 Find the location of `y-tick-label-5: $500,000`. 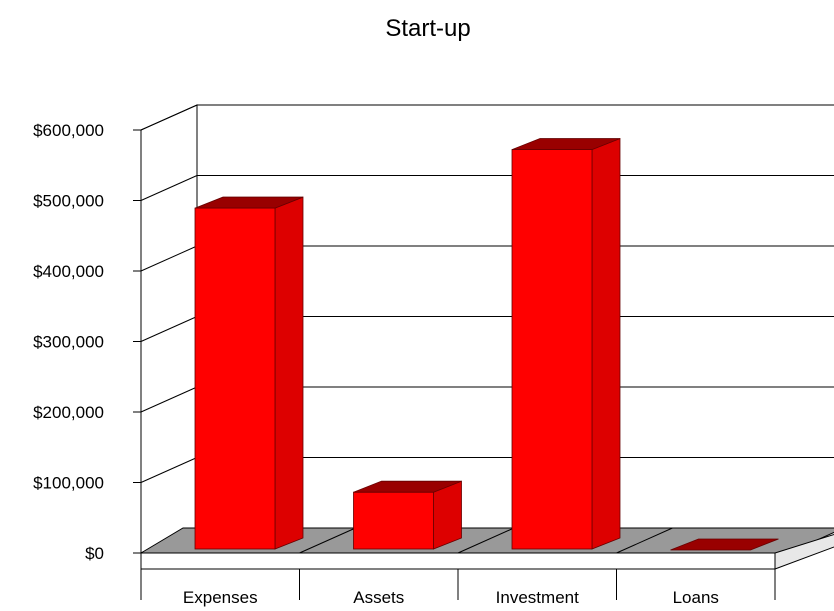

y-tick-label-5: $500,000 is located at coordinates (68, 201).